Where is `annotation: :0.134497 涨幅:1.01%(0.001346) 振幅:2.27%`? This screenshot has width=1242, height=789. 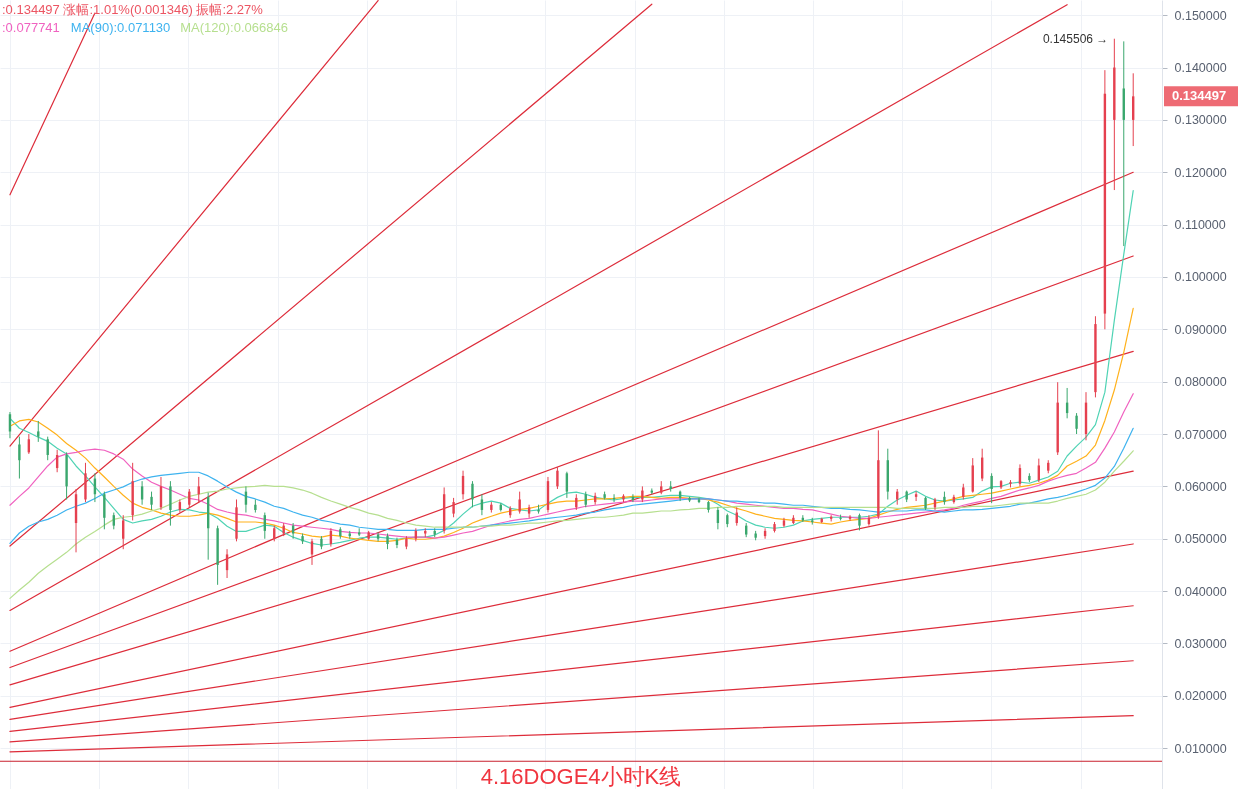
annotation: :0.134497 涨幅:1.01%(0.001346) 振幅:2.27% is located at coordinates (133, 9).